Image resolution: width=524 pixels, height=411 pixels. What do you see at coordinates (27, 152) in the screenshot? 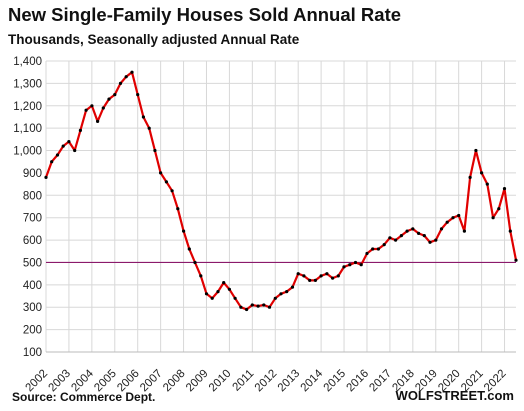
I see `y-tick-label: 1,000` at bounding box center [27, 152].